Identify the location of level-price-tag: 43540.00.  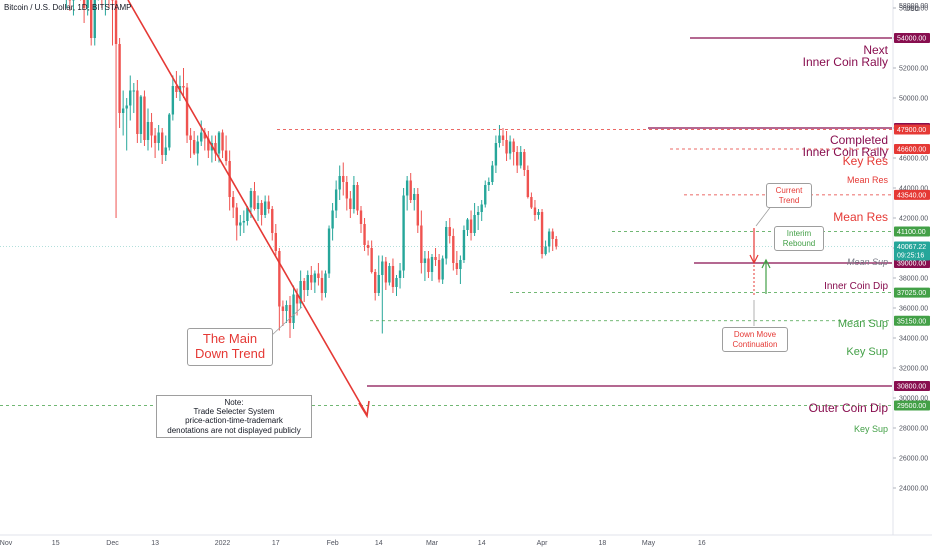
(912, 194).